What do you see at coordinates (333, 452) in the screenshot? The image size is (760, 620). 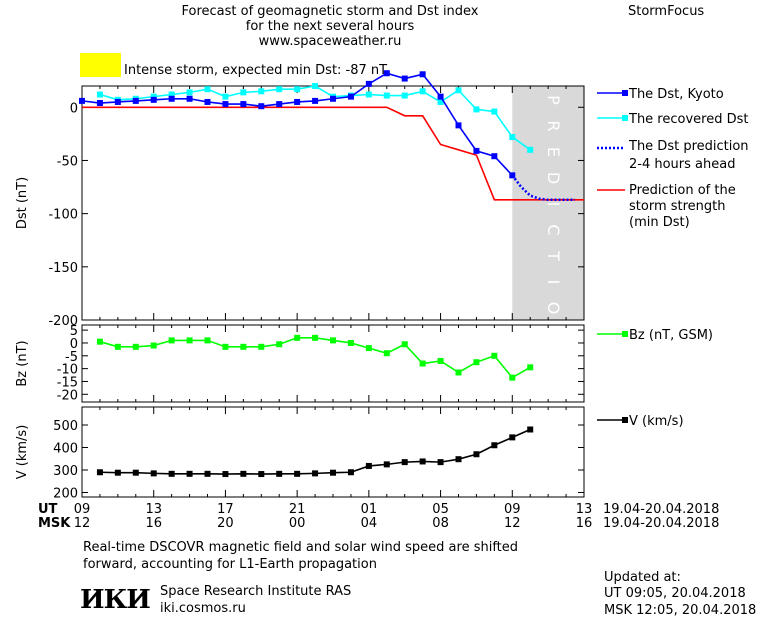 I see `v-panel-frame` at bounding box center [333, 452].